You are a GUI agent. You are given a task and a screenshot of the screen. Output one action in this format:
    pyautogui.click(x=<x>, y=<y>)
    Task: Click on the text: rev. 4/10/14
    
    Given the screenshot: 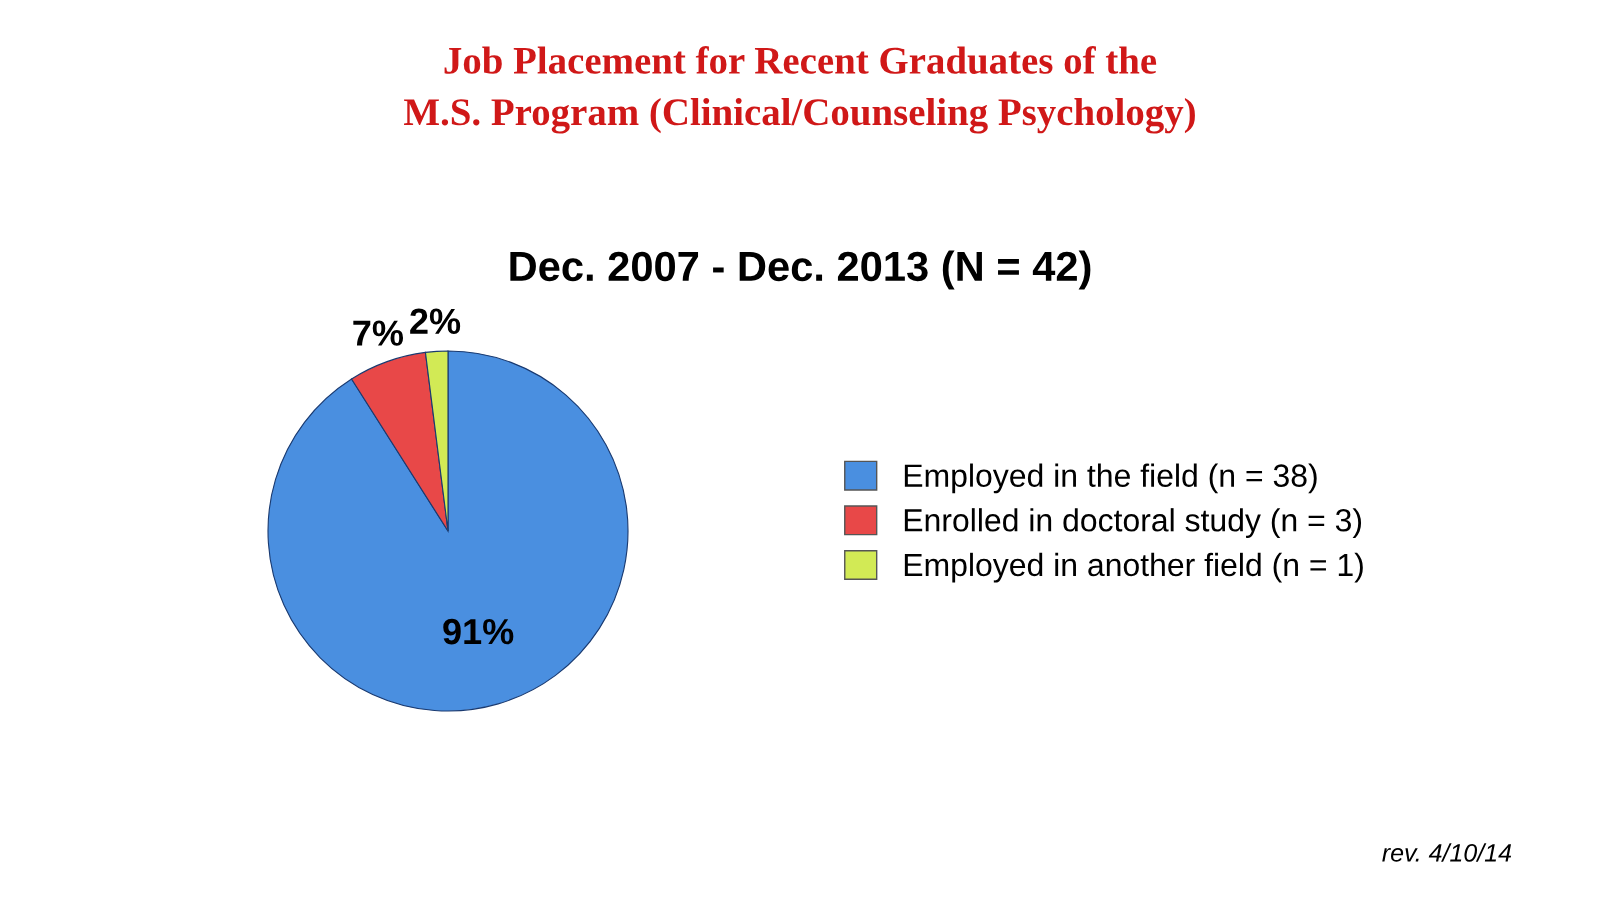 What is the action you would take?
    pyautogui.click(x=1447, y=852)
    